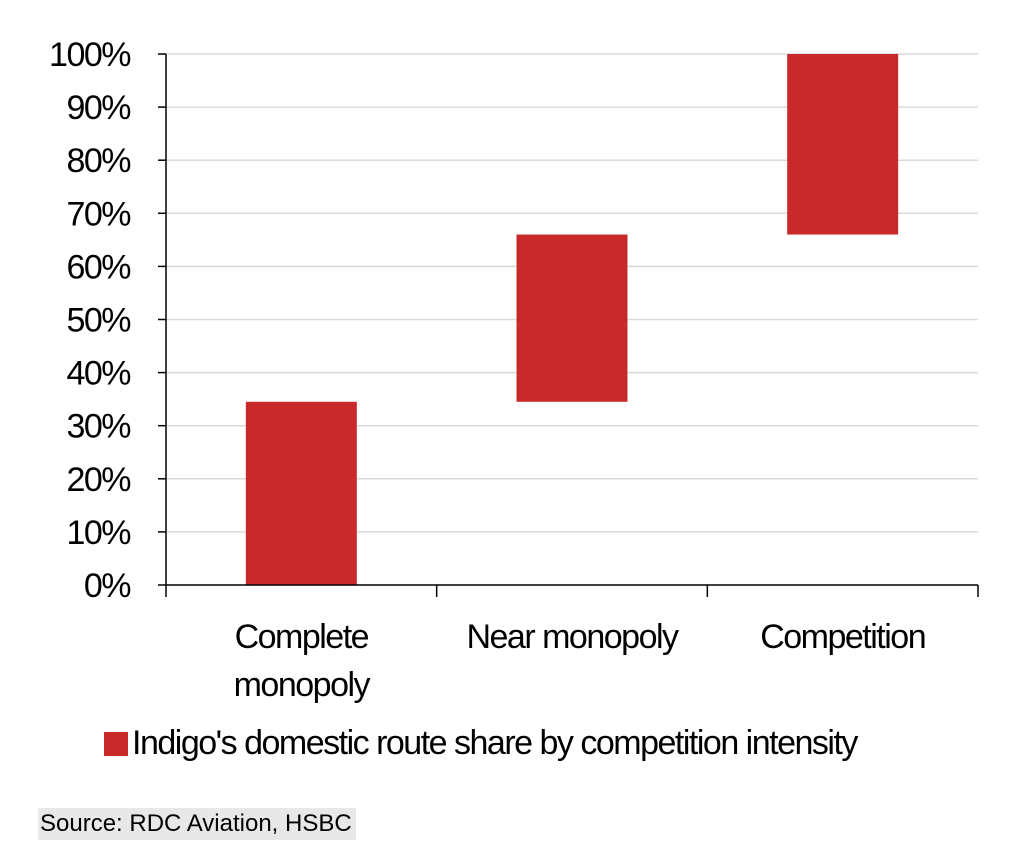 The image size is (1036, 868). I want to click on x-category-label: Near monopoly, so click(572, 637).